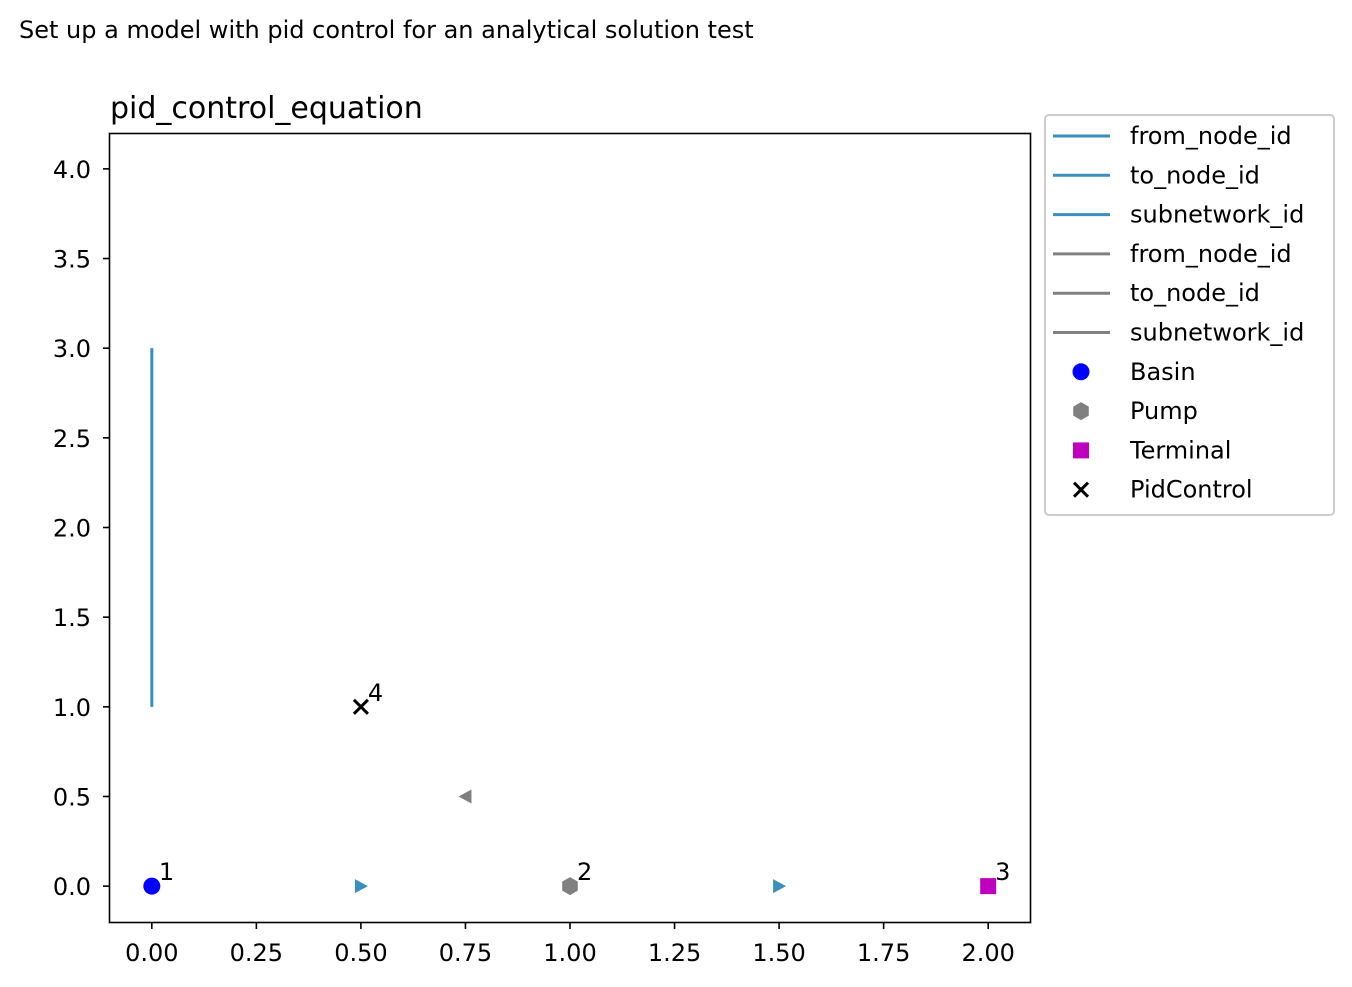 The width and height of the screenshot is (1352, 987). What do you see at coordinates (1191, 490) in the screenshot?
I see `legend-label: PidControl` at bounding box center [1191, 490].